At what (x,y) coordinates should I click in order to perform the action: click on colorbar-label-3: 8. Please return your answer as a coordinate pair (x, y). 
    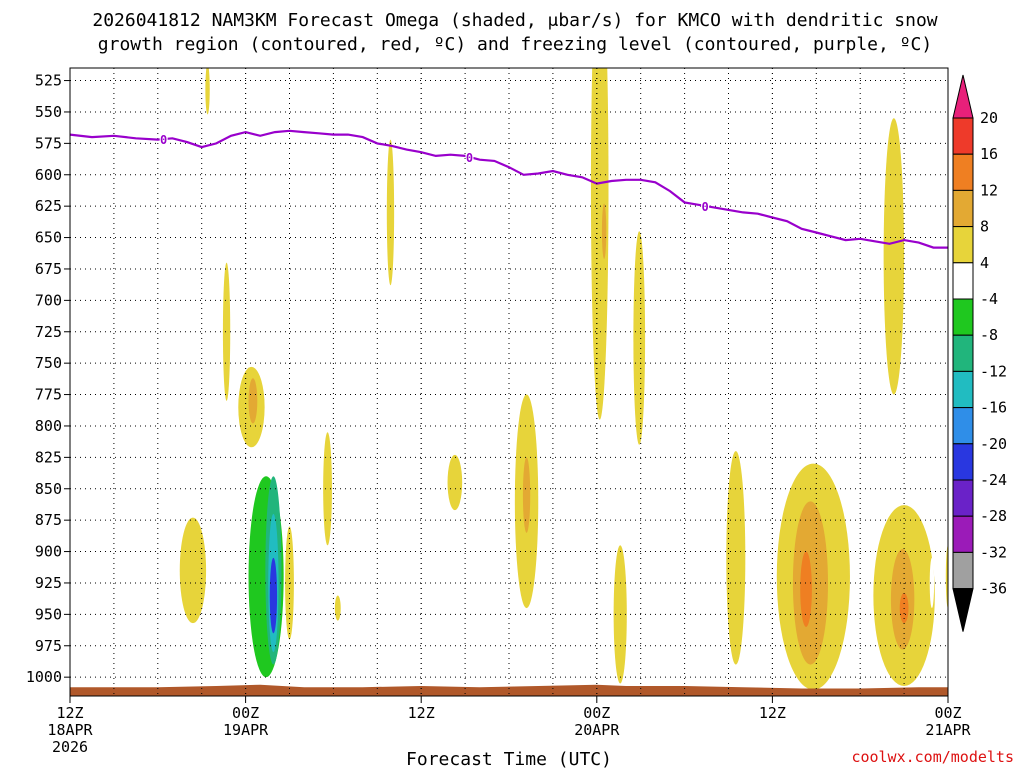
    Looking at the image, I should click on (984, 227).